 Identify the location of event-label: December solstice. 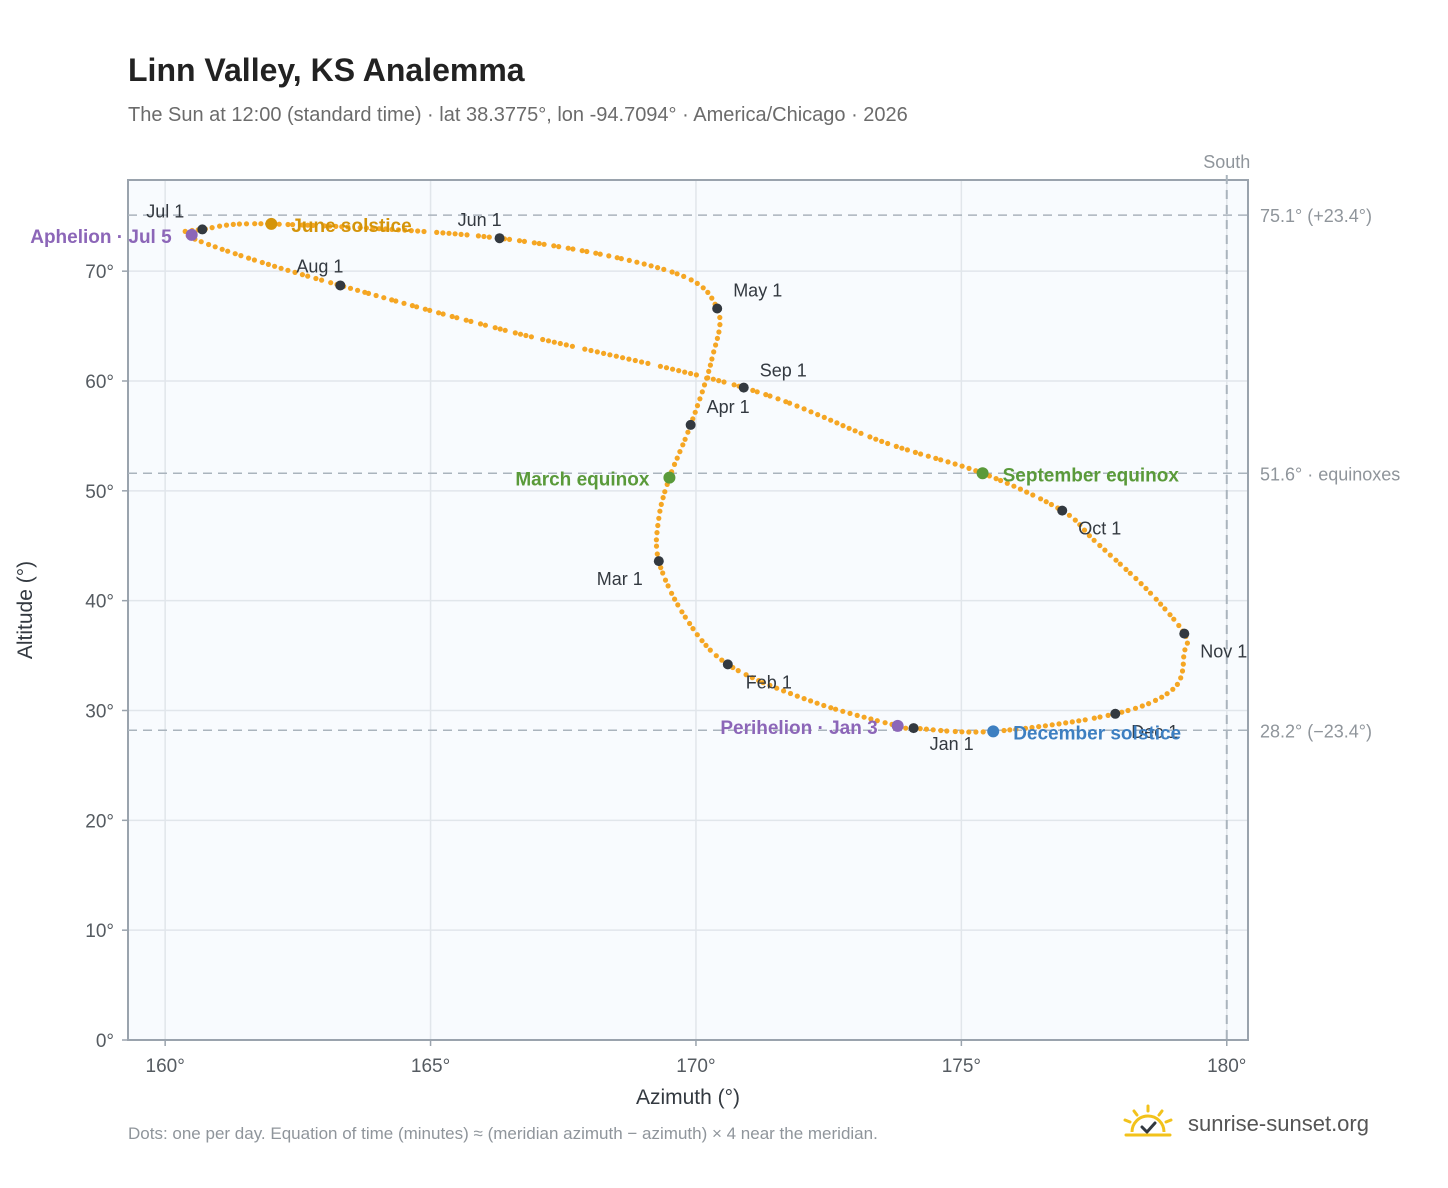
(1097, 733).